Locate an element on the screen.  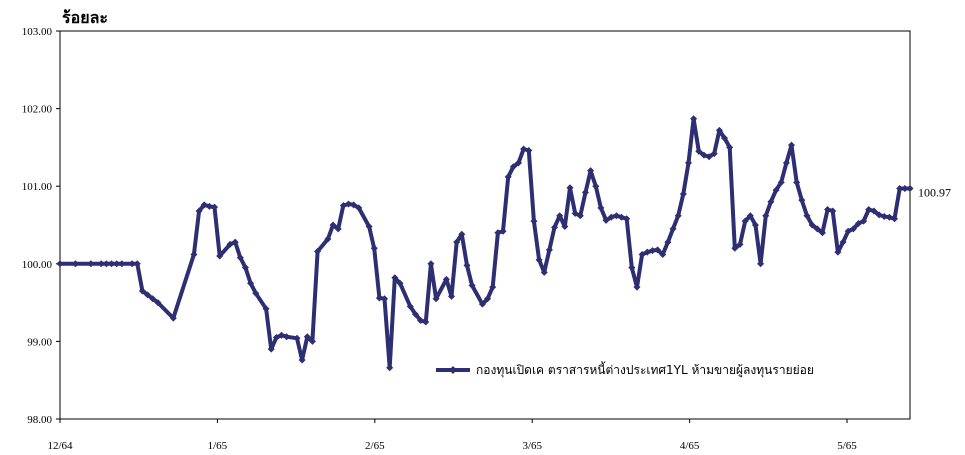
end-value-label: 100.97 is located at coordinates (934, 193).